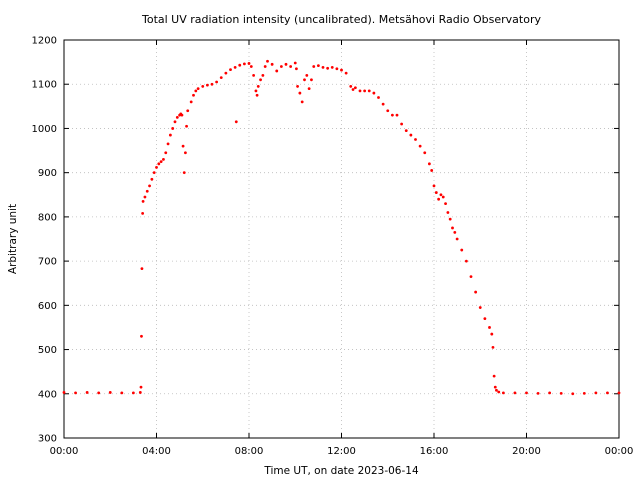 The image size is (640, 480). I want to click on x-tick-label: 00:00, so click(64, 451).